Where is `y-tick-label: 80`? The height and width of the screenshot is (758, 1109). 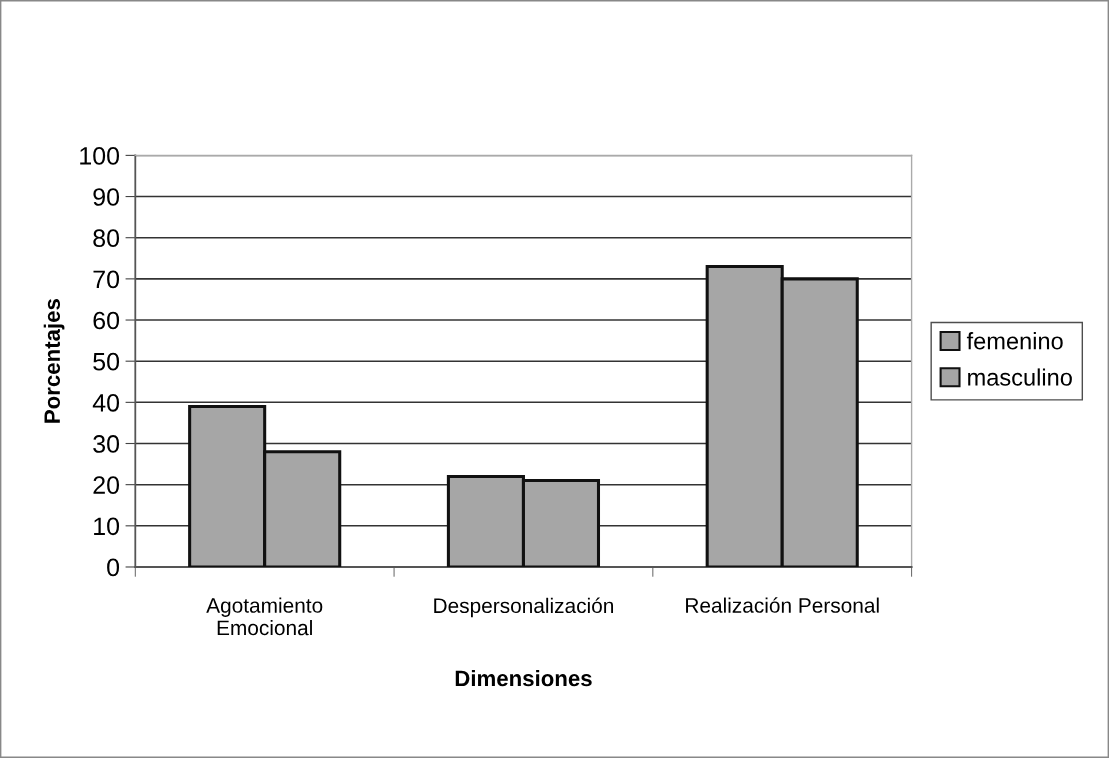
y-tick-label: 80 is located at coordinates (106, 238).